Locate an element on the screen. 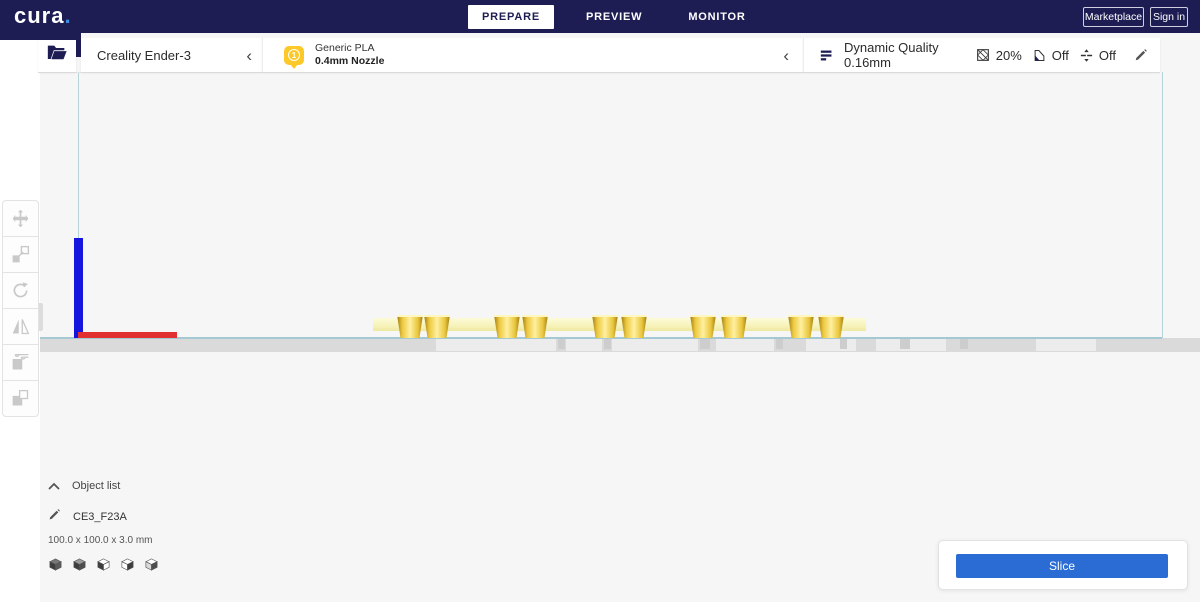 The width and height of the screenshot is (1200, 602). support-blocker-tool is located at coordinates (20, 398).